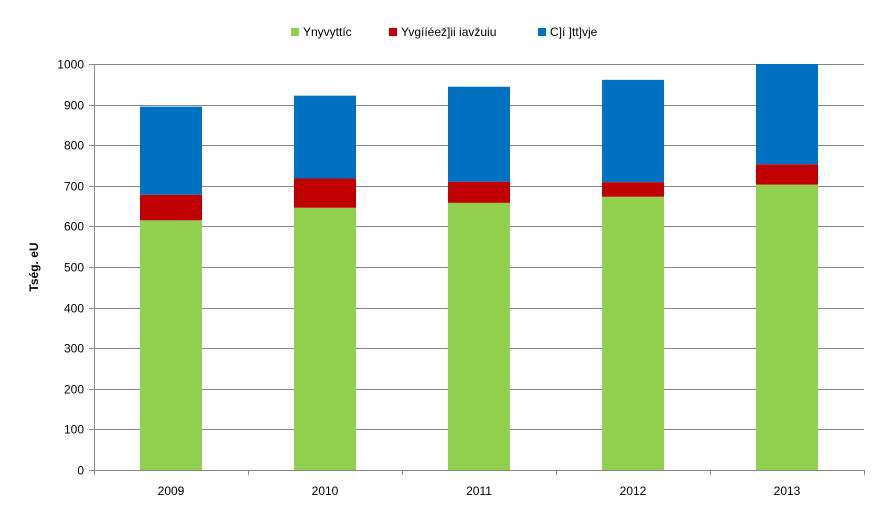  Describe the element at coordinates (479, 134) in the screenshot. I see `bar-segment-2-2011` at that location.